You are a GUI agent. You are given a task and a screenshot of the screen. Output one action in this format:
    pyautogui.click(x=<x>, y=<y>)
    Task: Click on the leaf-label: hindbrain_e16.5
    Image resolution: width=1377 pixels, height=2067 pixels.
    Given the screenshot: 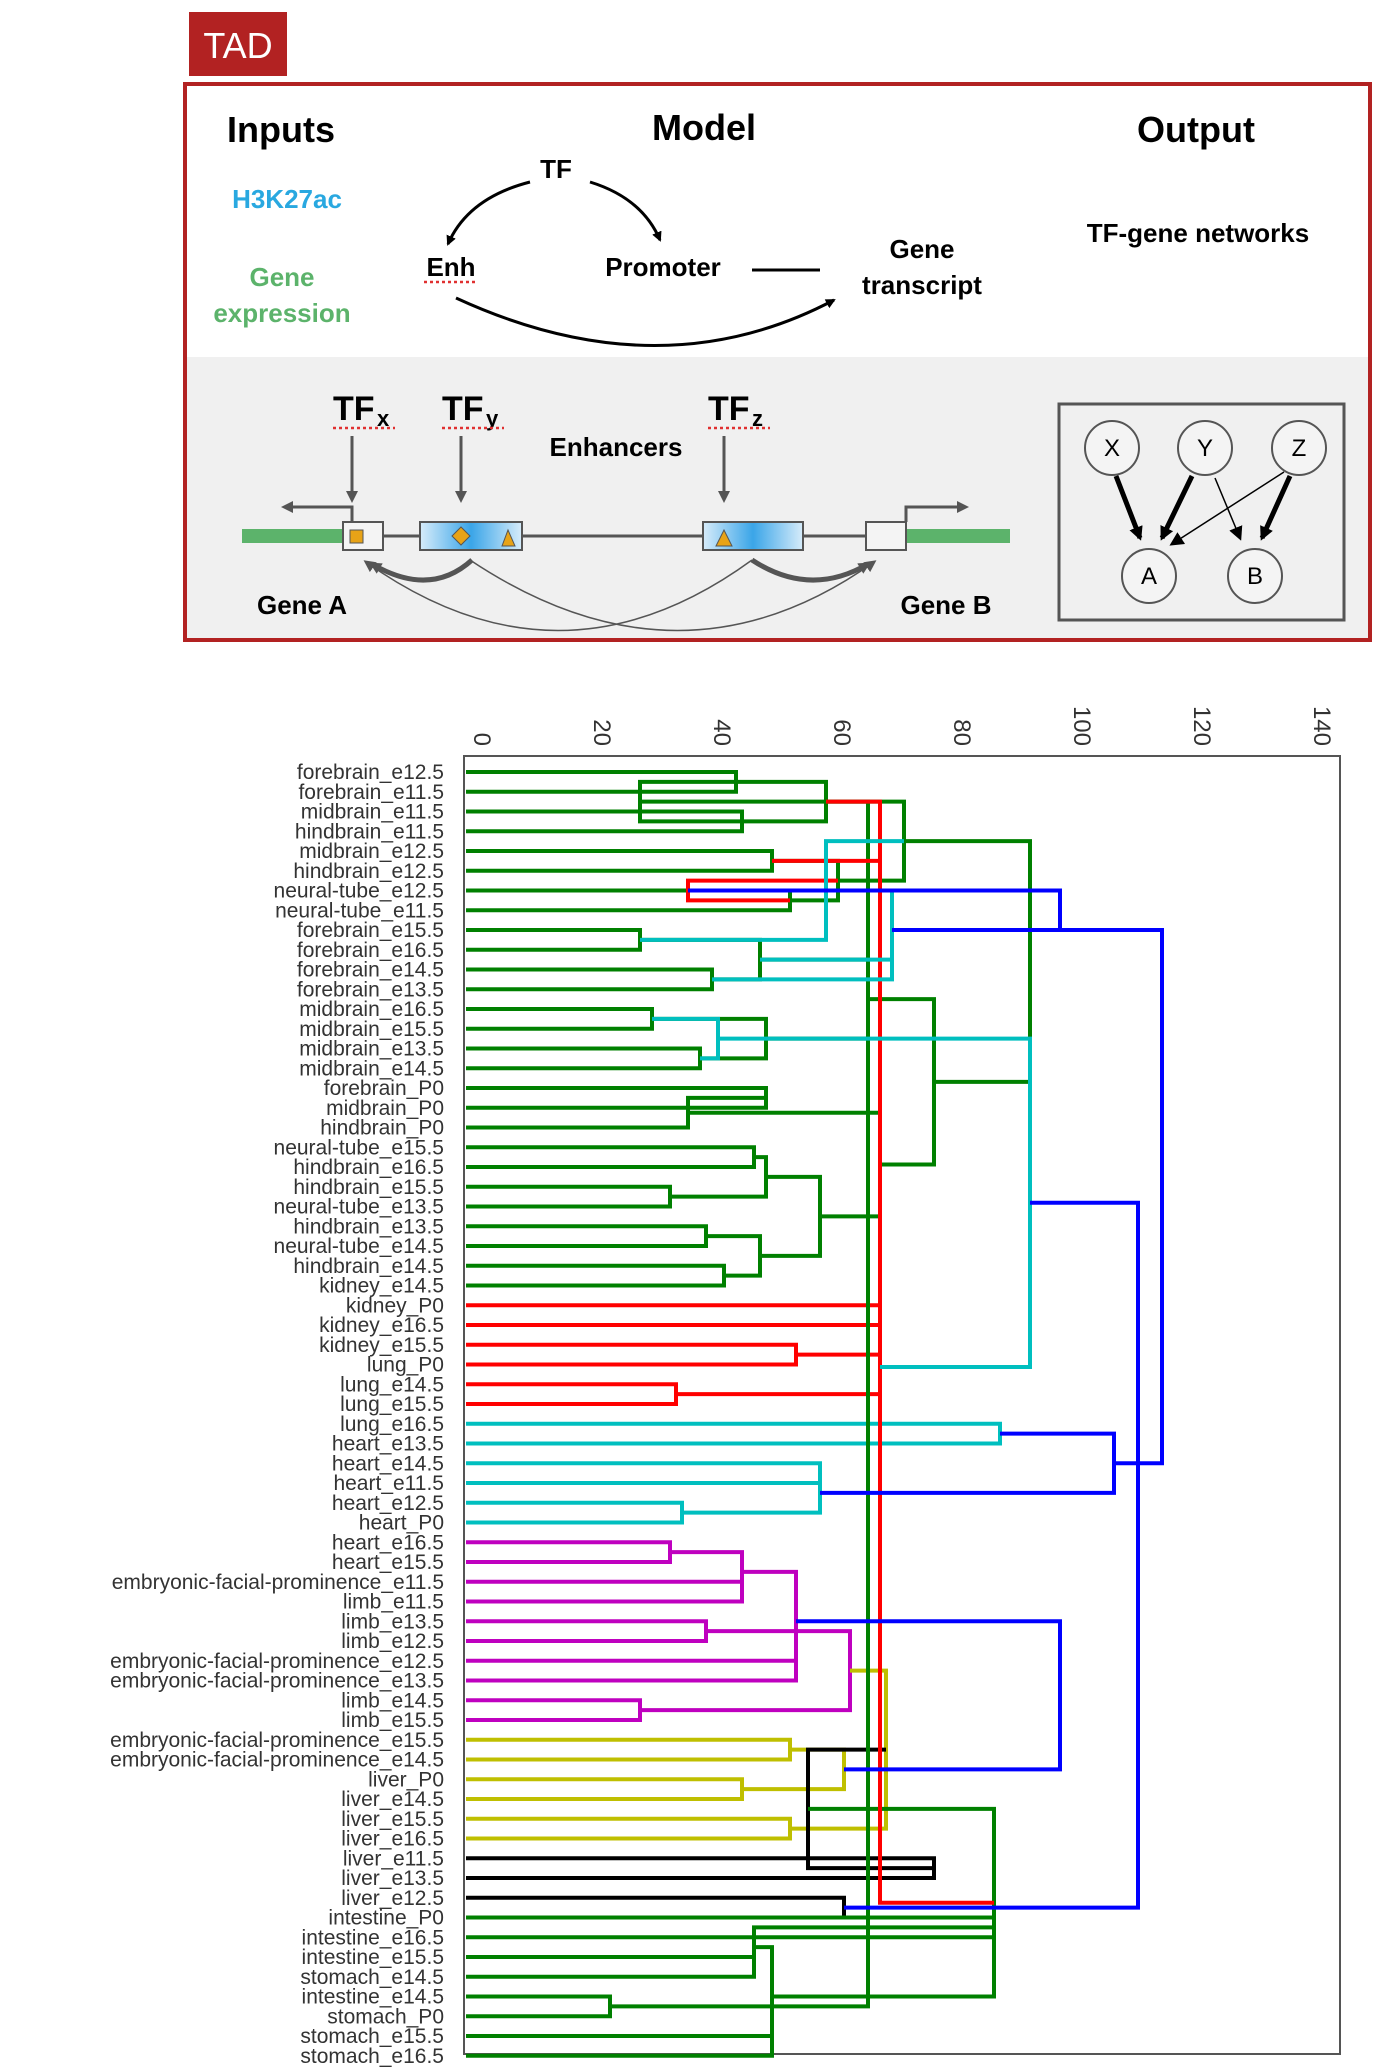 What is the action you would take?
    pyautogui.click(x=368, y=1167)
    